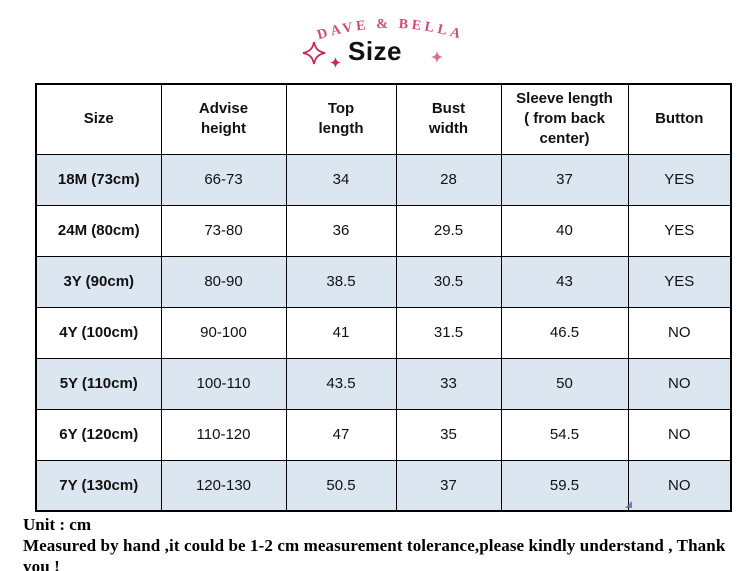  What do you see at coordinates (314, 53) in the screenshot?
I see `sparkle-icon-large` at bounding box center [314, 53].